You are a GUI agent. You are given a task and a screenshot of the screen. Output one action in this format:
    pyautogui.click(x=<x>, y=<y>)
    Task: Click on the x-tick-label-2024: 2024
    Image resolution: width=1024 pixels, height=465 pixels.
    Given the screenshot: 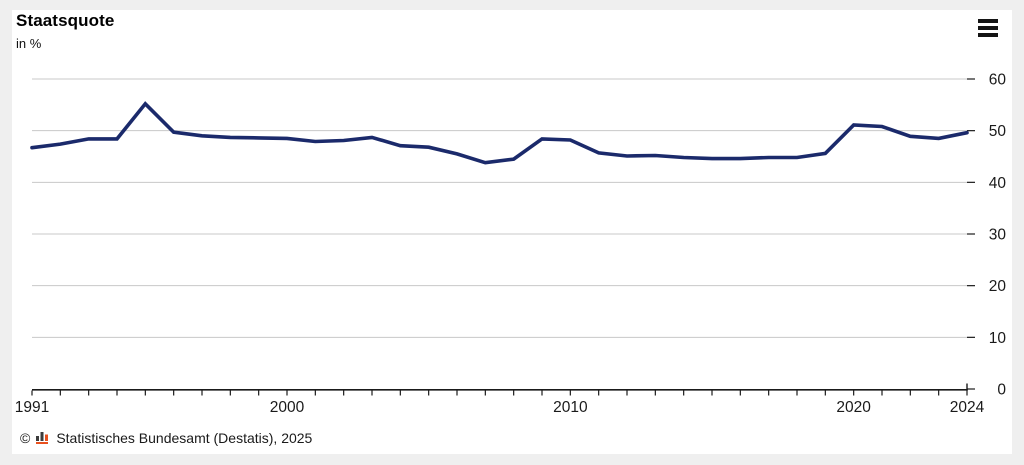 What is the action you would take?
    pyautogui.click(x=967, y=407)
    